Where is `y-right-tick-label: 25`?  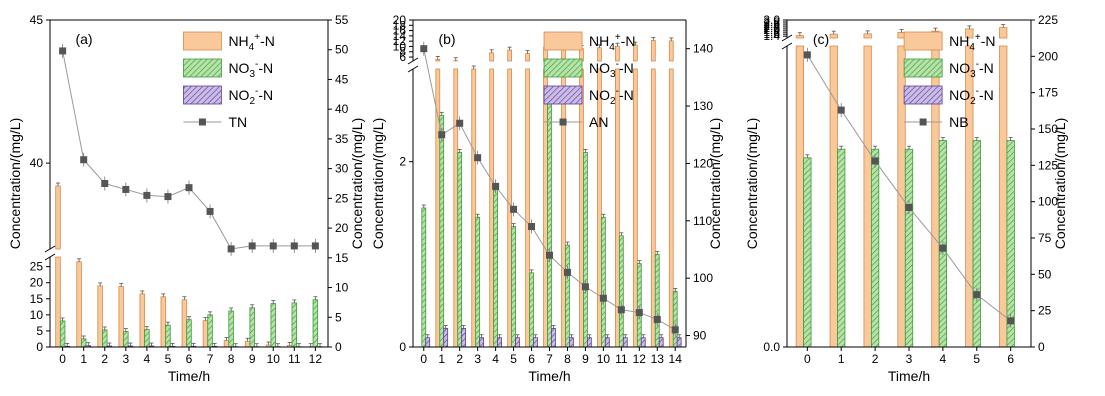
y-right-tick-label: 25 is located at coordinates (1045, 311).